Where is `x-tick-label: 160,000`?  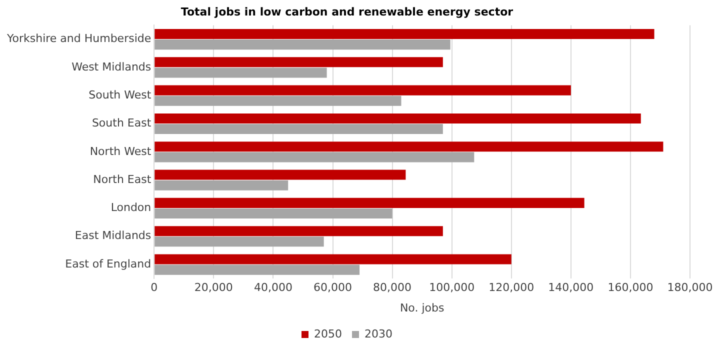 x-tick-label: 160,000 is located at coordinates (631, 287).